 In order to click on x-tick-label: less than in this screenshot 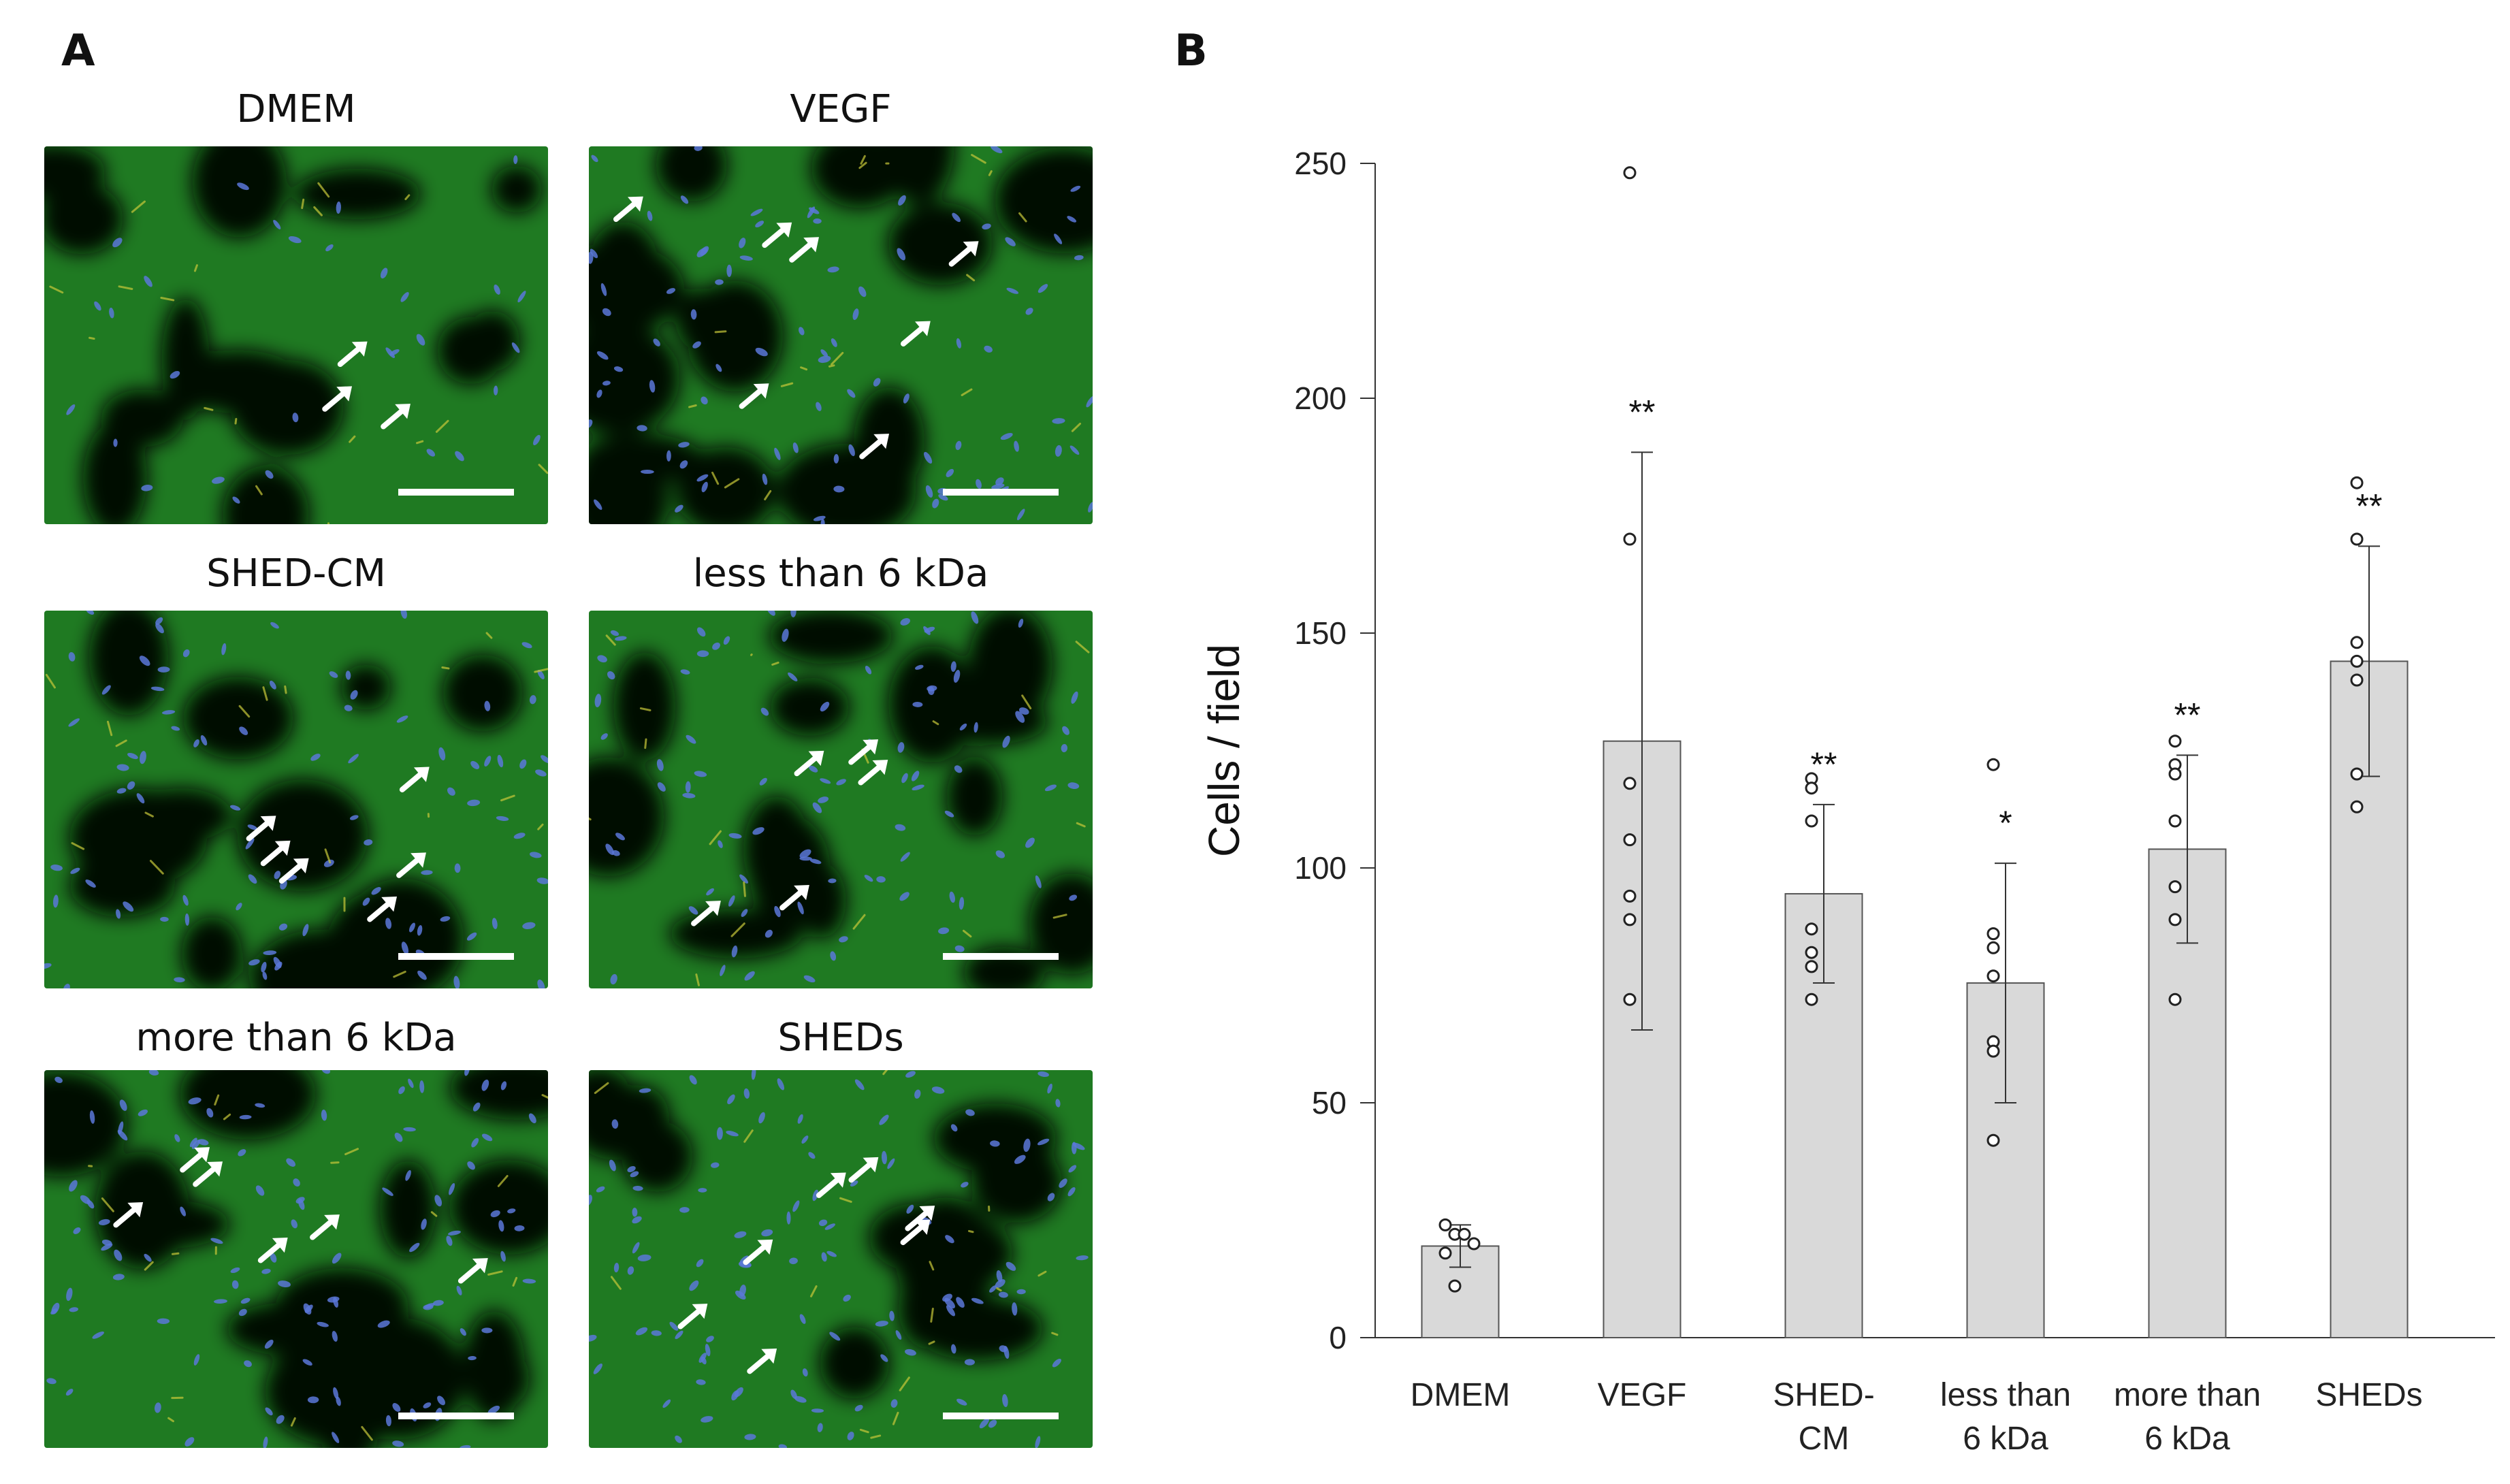, I will do `click(2005, 1395)`.